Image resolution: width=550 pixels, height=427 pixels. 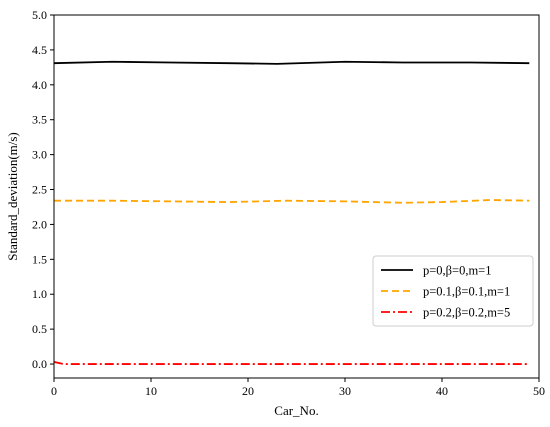 I want to click on x-tick-label: 20, so click(x=248, y=391).